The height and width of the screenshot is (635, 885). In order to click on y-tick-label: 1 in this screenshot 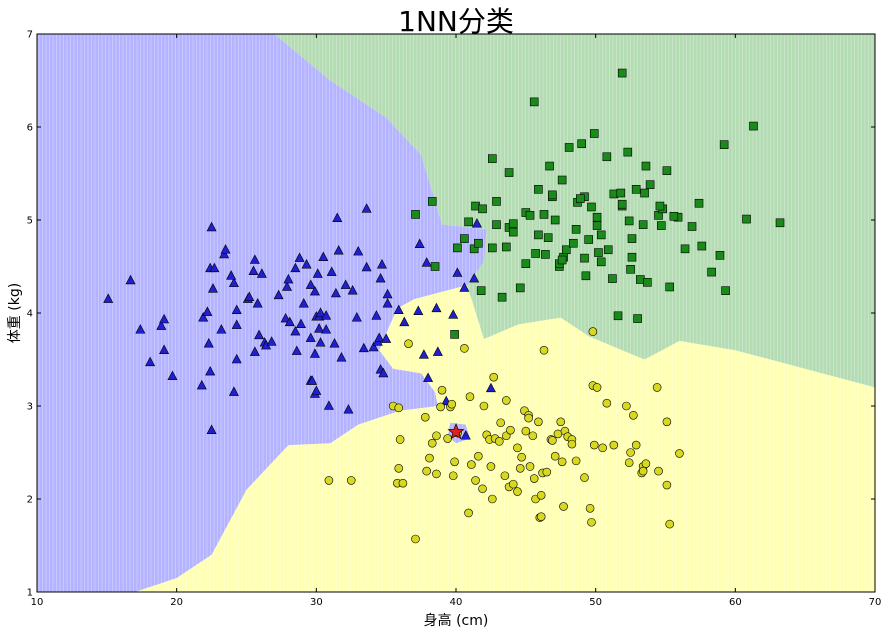, I will do `click(30, 593)`.